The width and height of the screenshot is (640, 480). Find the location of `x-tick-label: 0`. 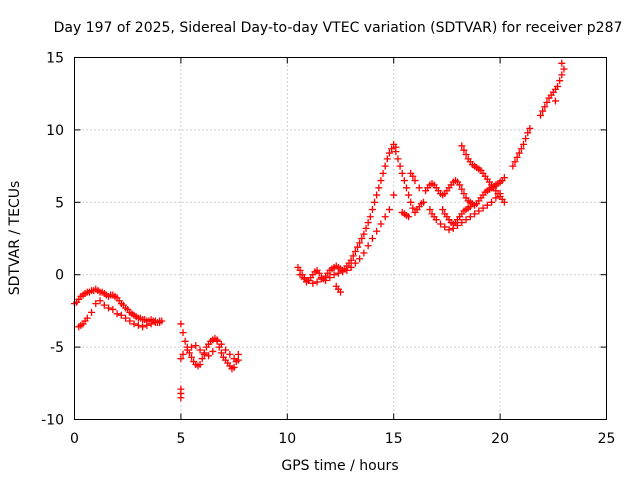

x-tick-label: 0 is located at coordinates (74, 439).